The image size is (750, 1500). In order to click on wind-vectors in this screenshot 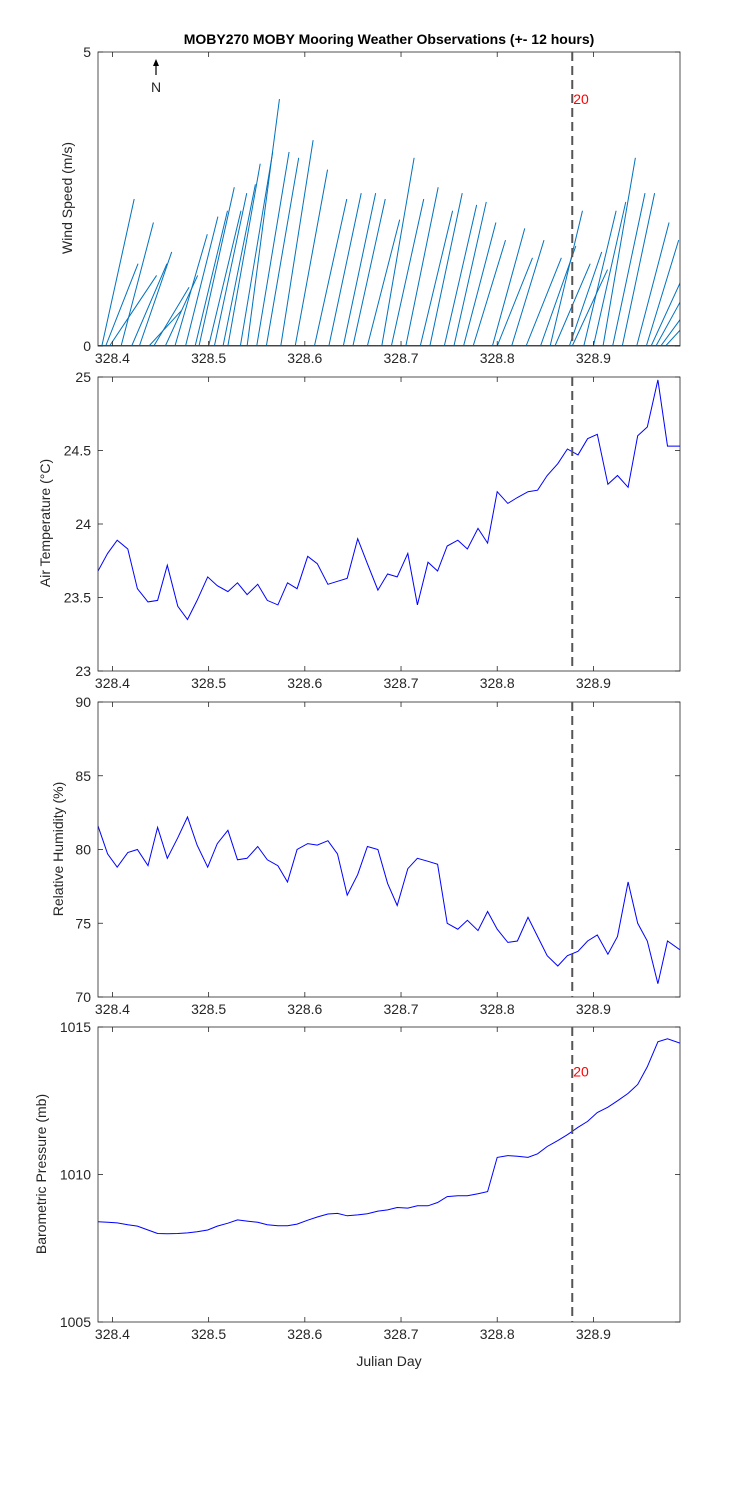, I will do `click(389, 222)`.